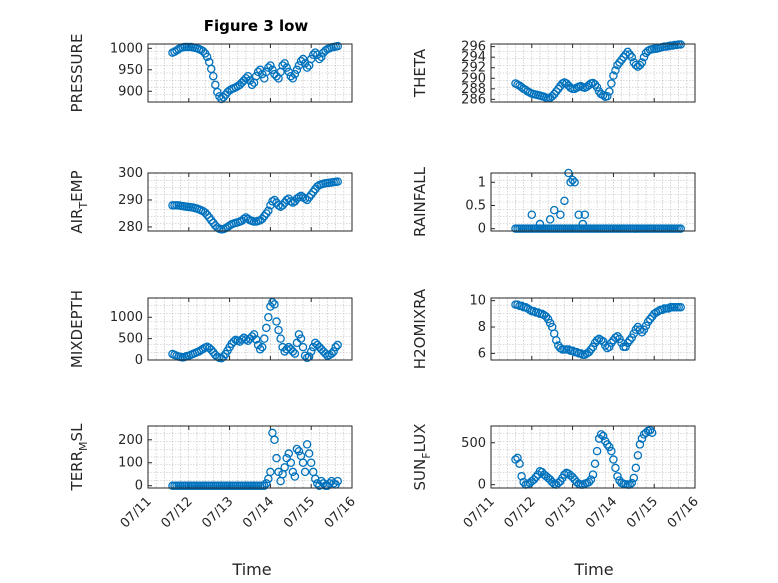 The width and height of the screenshot is (778, 583). What do you see at coordinates (130, 70) in the screenshot?
I see `y-tick-label: 950` at bounding box center [130, 70].